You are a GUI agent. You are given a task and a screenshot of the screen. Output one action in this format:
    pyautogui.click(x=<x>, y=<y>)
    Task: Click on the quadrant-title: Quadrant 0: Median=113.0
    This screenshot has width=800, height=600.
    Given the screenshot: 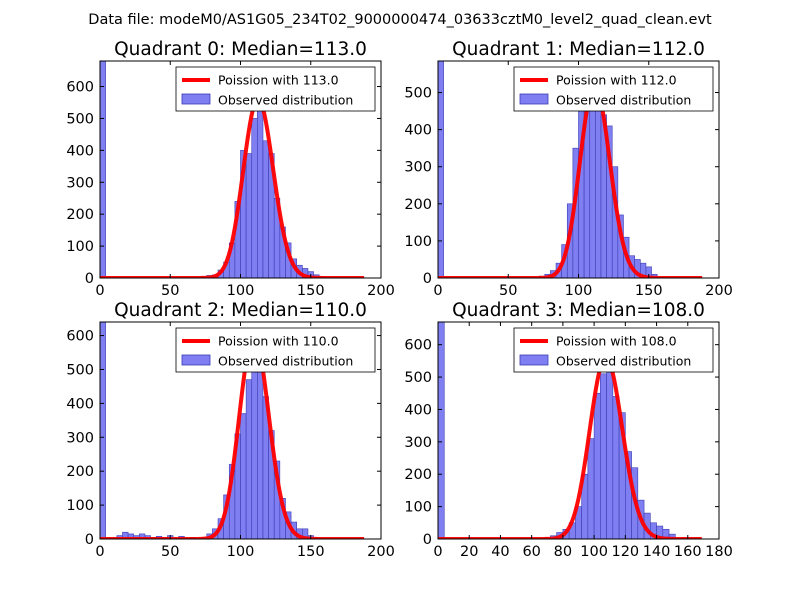 What is the action you would take?
    pyautogui.click(x=240, y=49)
    